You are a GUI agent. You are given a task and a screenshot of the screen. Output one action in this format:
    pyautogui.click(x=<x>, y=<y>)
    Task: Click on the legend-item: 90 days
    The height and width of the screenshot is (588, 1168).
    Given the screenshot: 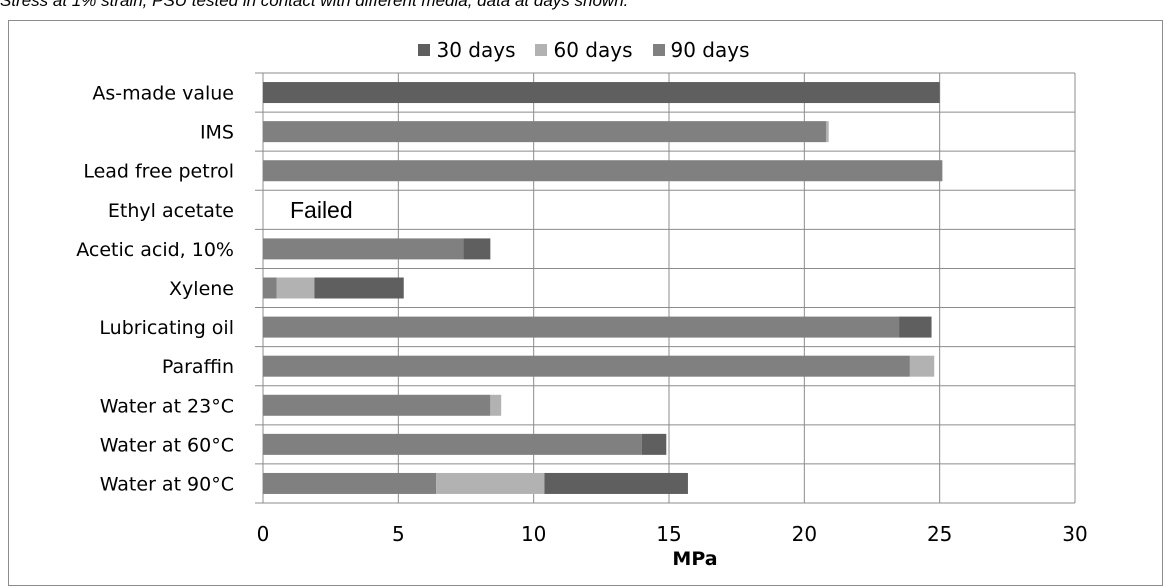 What is the action you would take?
    pyautogui.click(x=701, y=50)
    